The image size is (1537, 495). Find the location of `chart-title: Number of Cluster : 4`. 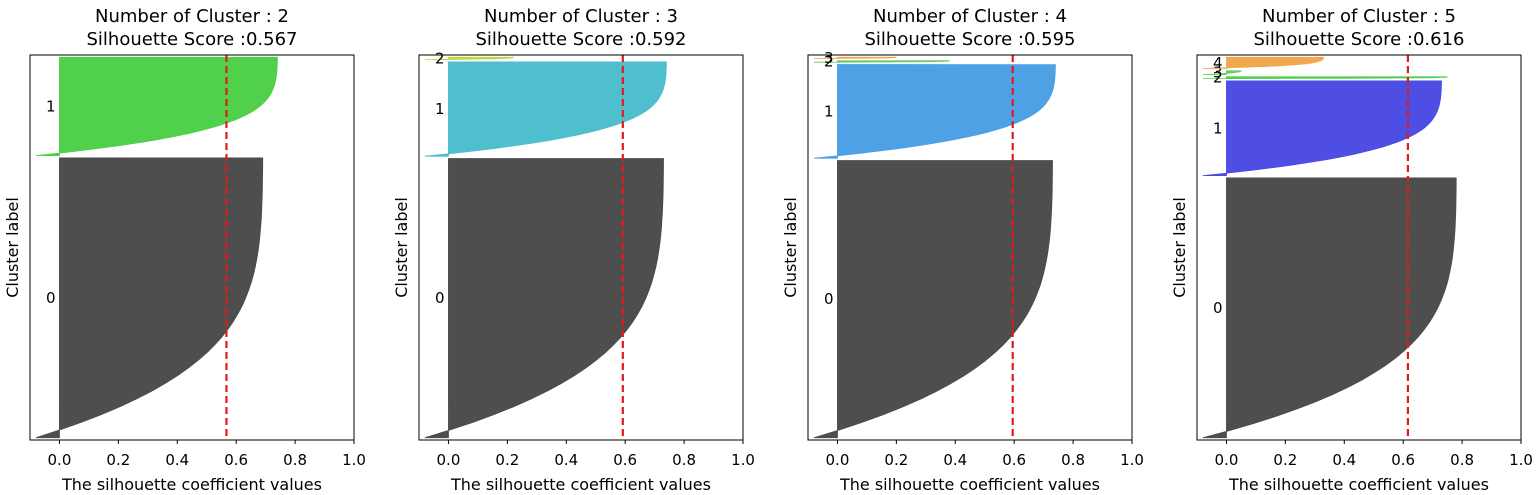

chart-title: Number of Cluster : 4 is located at coordinates (970, 16).